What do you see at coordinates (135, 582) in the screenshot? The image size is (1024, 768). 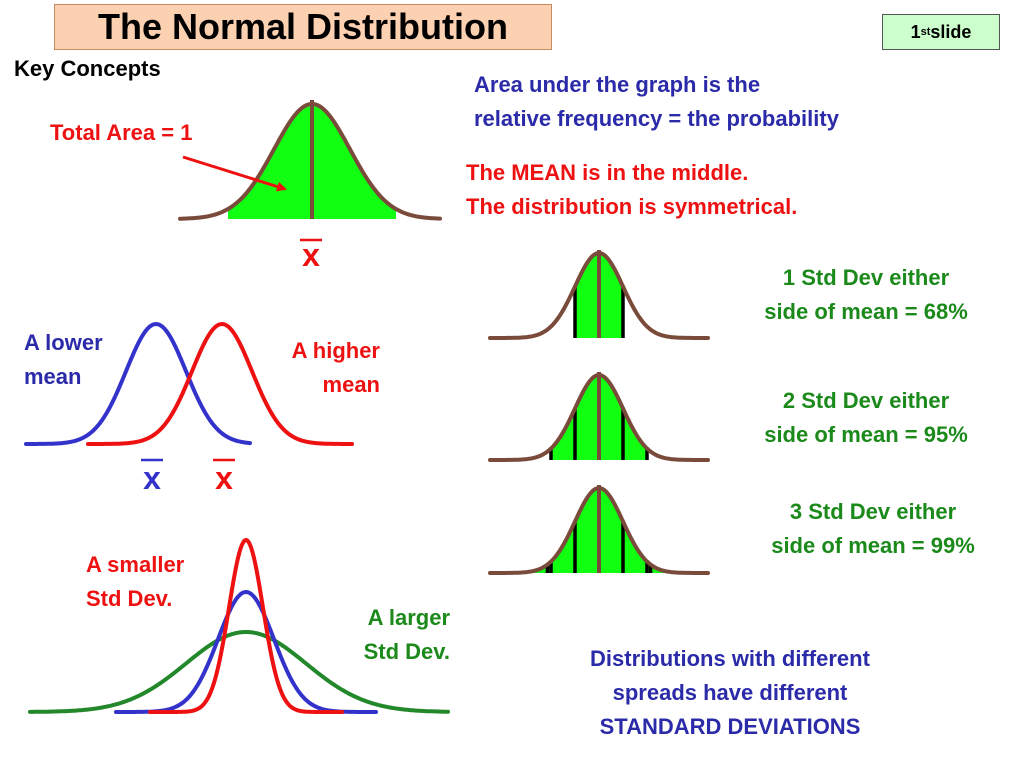 I see `smaller-std-dev-label: A smaller Std Dev.` at bounding box center [135, 582].